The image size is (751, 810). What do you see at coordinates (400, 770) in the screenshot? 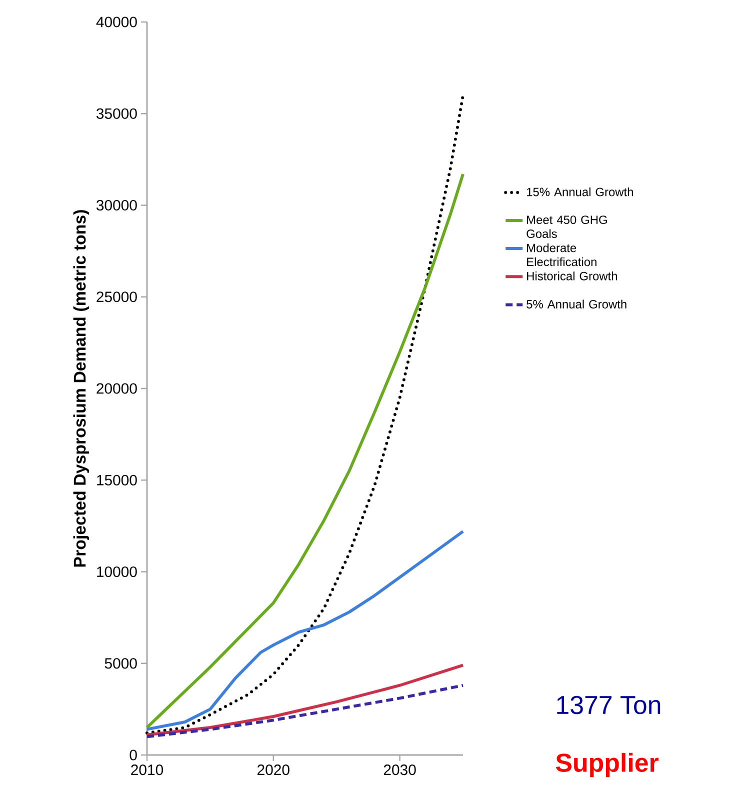
I see `x-tick-label: 2030` at bounding box center [400, 770].